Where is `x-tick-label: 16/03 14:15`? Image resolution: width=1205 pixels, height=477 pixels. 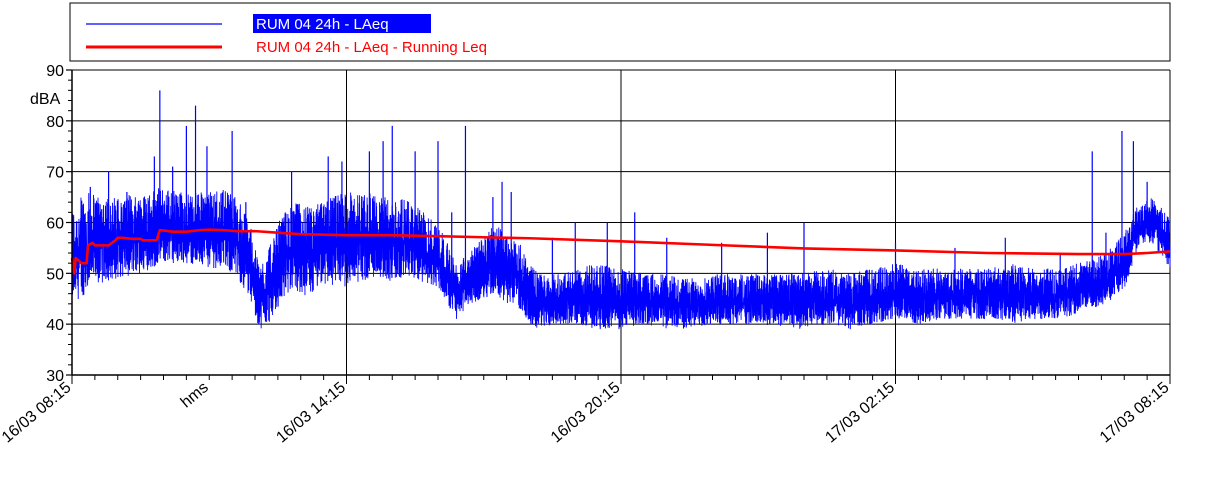 x-tick-label: 16/03 14:15 is located at coordinates (311, 412).